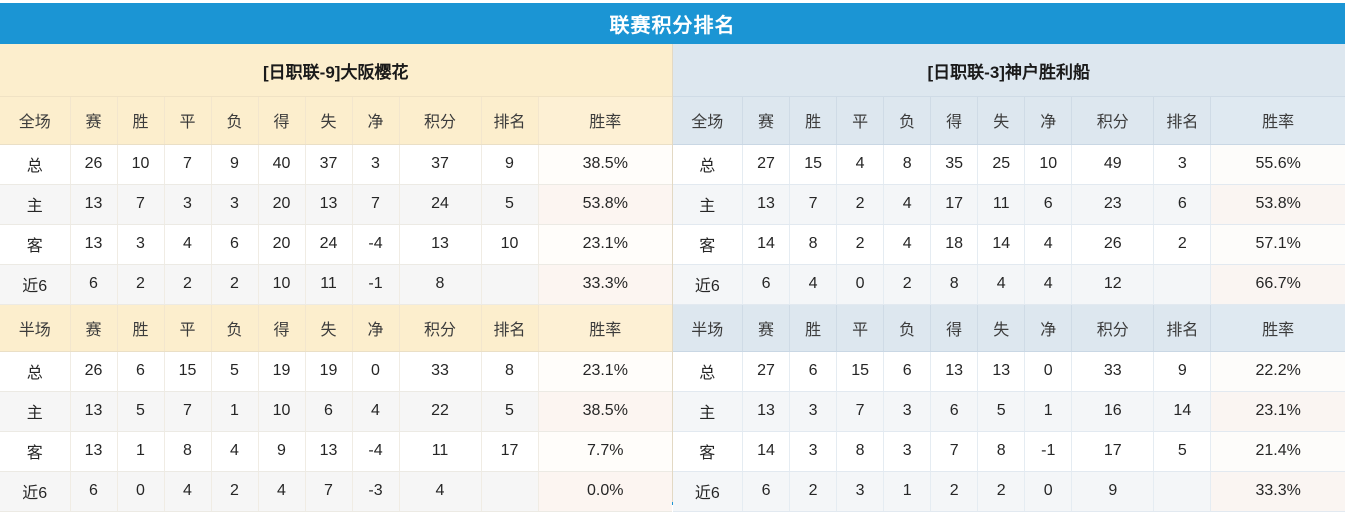  I want to click on cell-goals-for: 9, so click(281, 451).